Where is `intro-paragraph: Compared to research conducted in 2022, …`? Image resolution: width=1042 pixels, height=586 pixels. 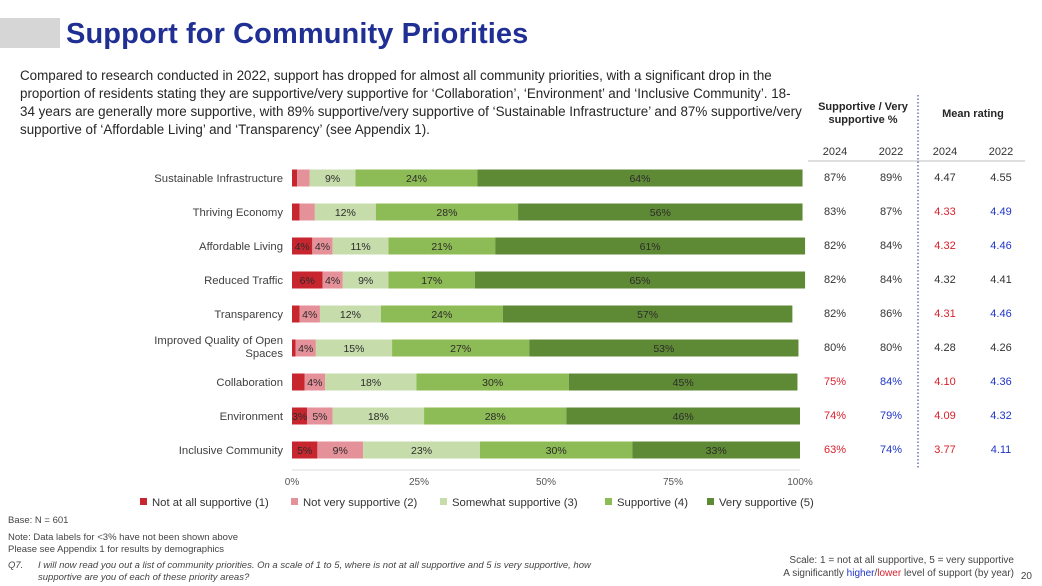 intro-paragraph: Compared to research conducted in 2022, … is located at coordinates (411, 102).